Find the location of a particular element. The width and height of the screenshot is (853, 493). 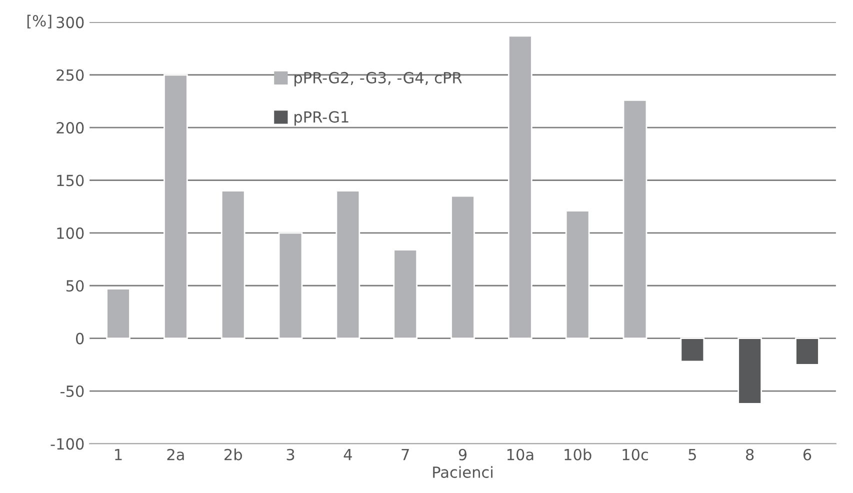

y-tick-label: 100 is located at coordinates (70, 233).